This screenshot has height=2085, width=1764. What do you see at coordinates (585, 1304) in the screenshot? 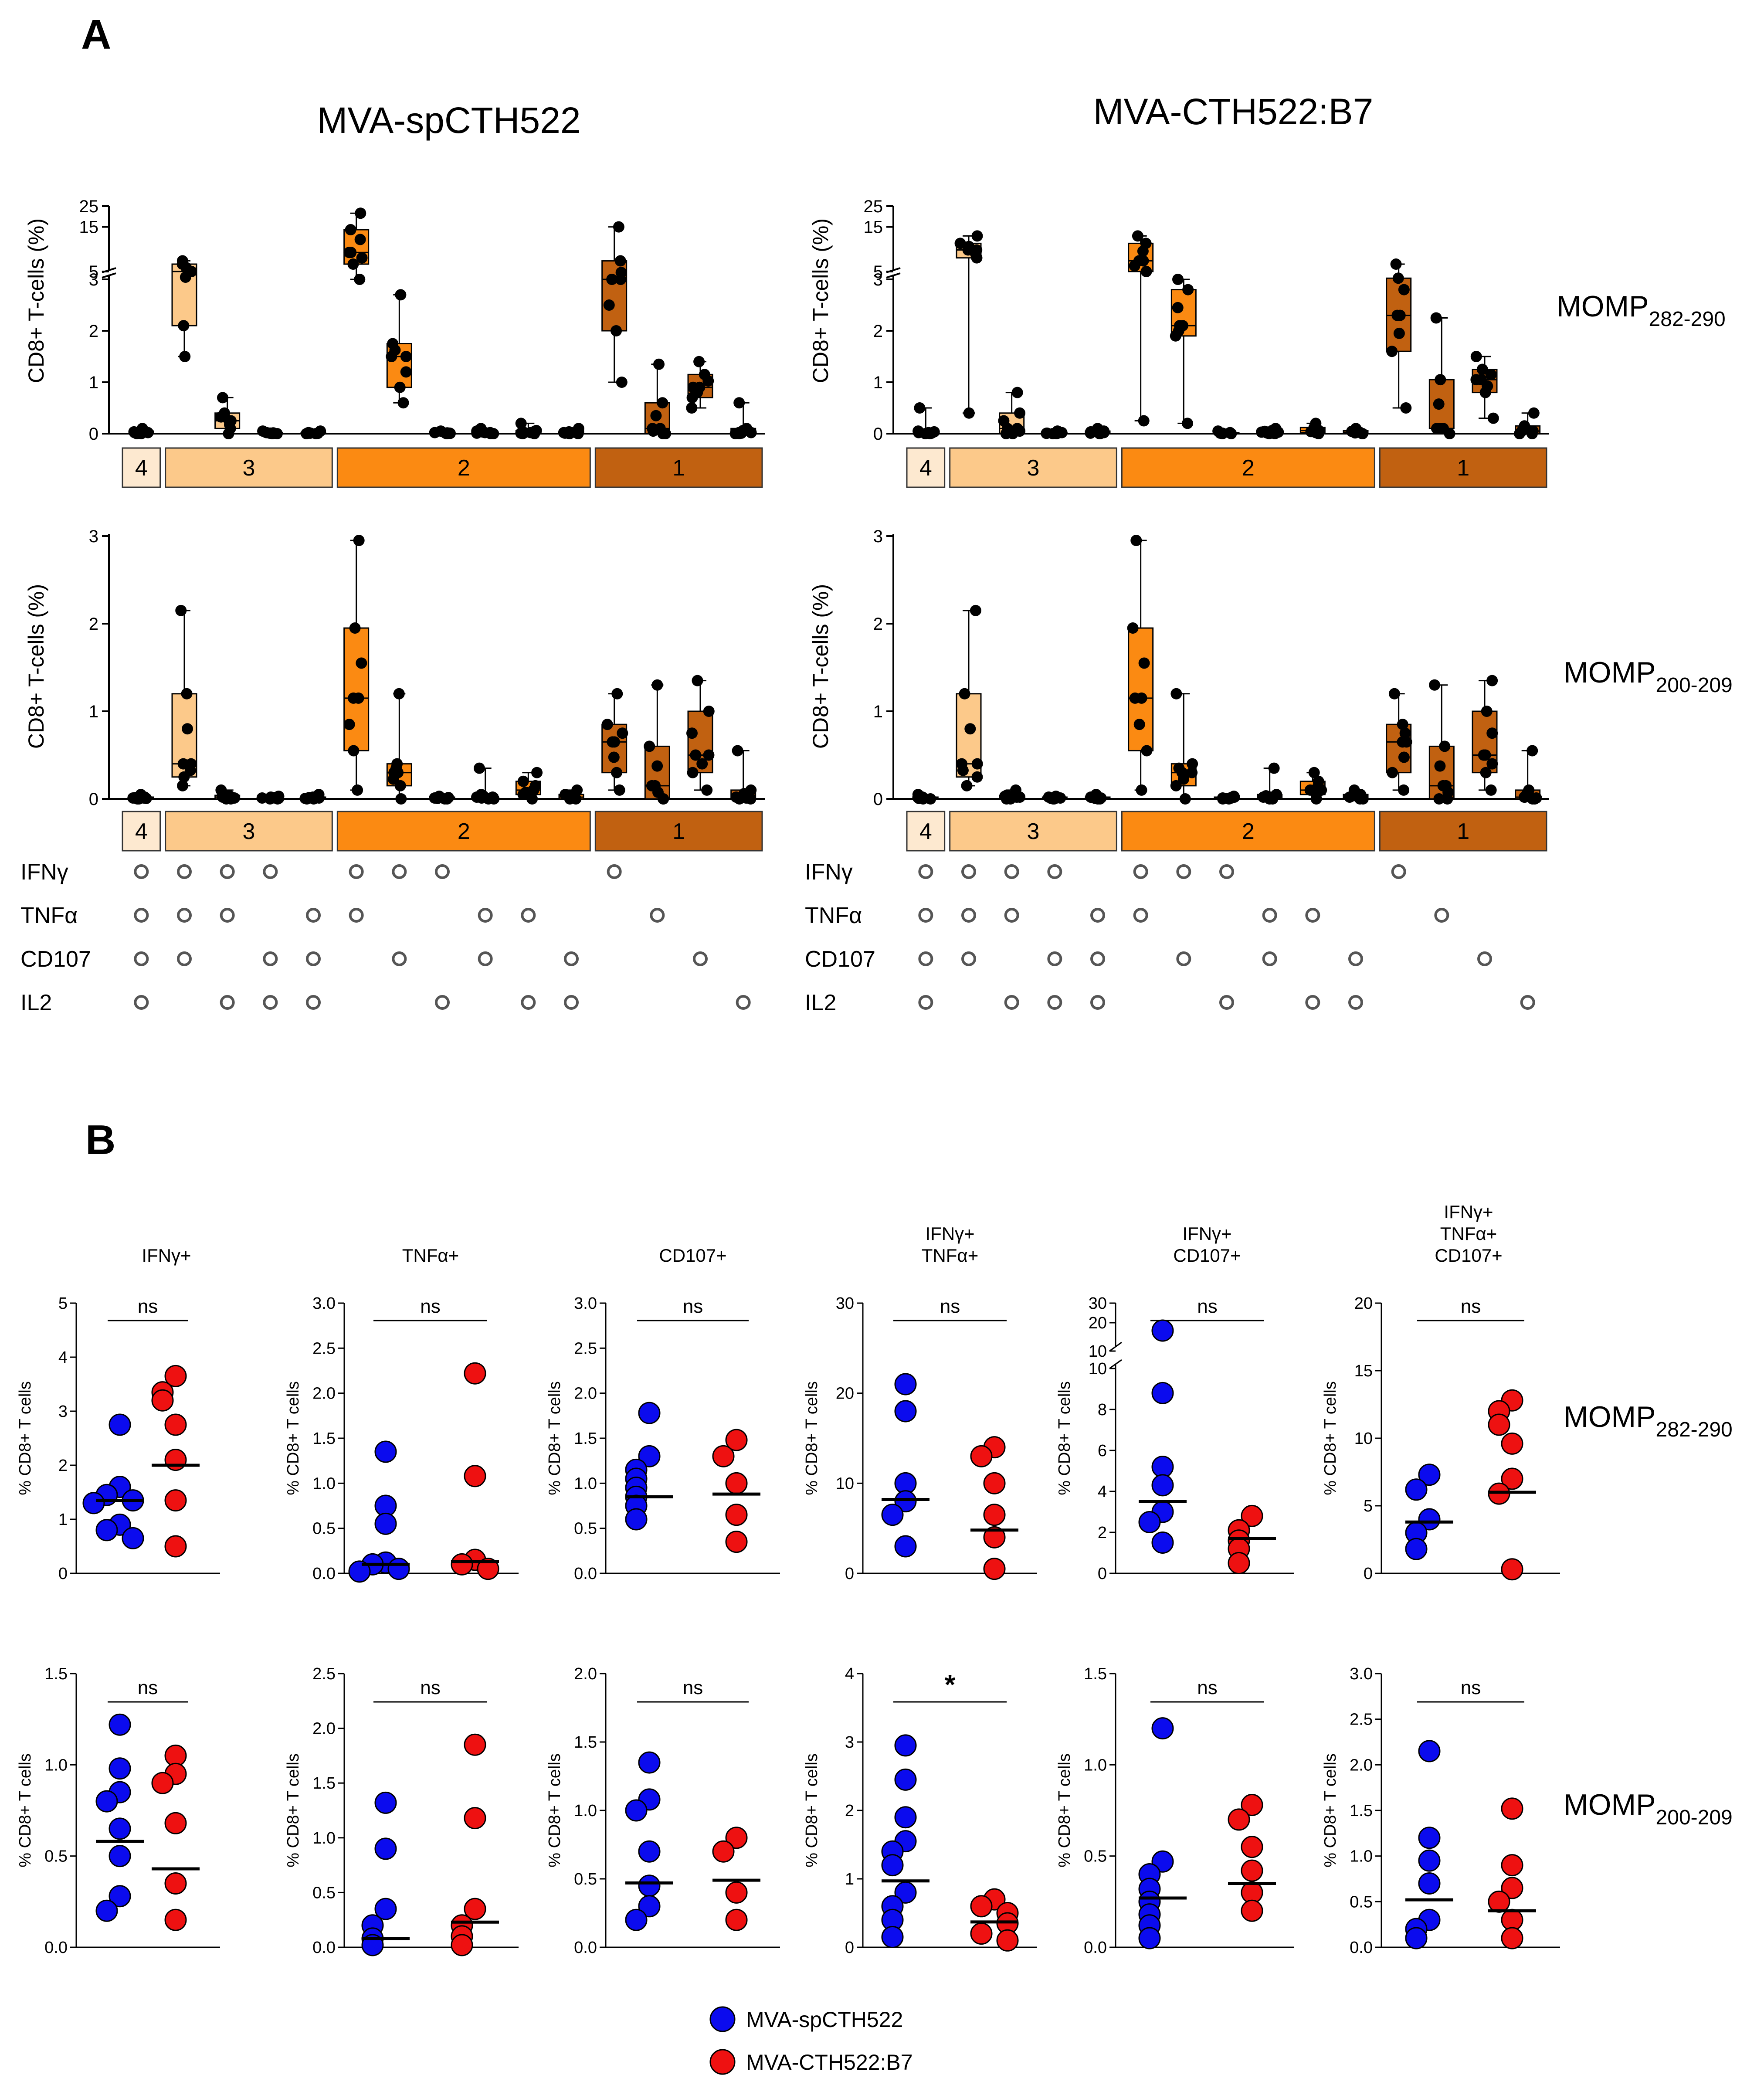
I see `y-tick-label: 3.0` at bounding box center [585, 1304].